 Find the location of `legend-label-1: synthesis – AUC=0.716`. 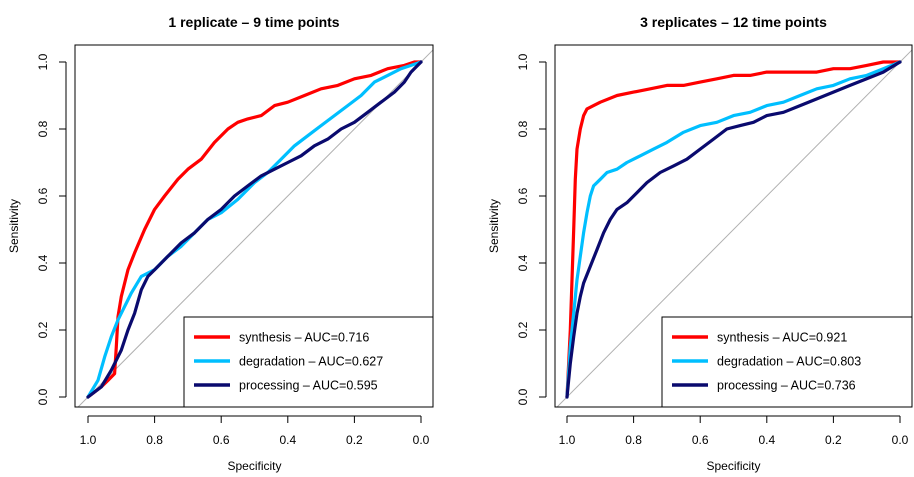

legend-label-1: synthesis – AUC=0.716 is located at coordinates (304, 338).